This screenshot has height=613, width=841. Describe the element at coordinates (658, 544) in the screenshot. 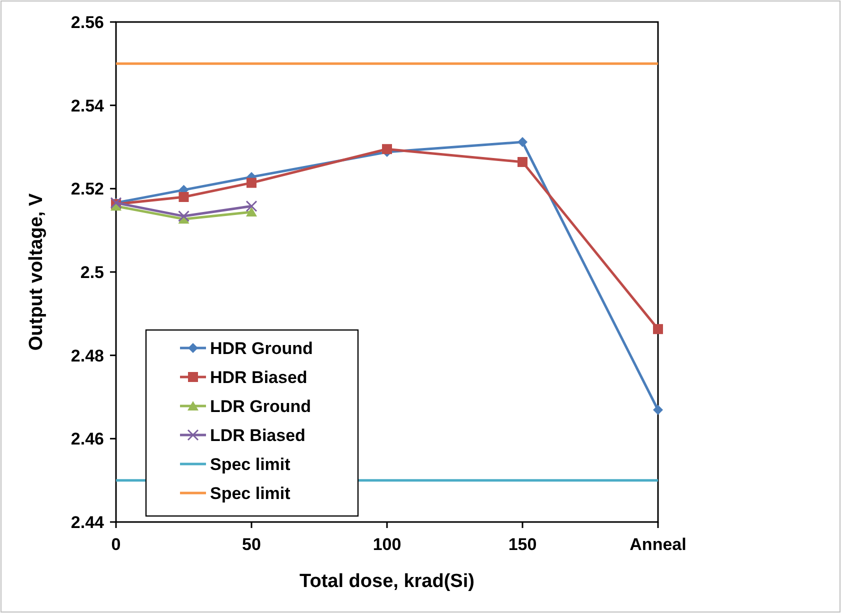

I see `x-tick-label: Anneal` at that location.